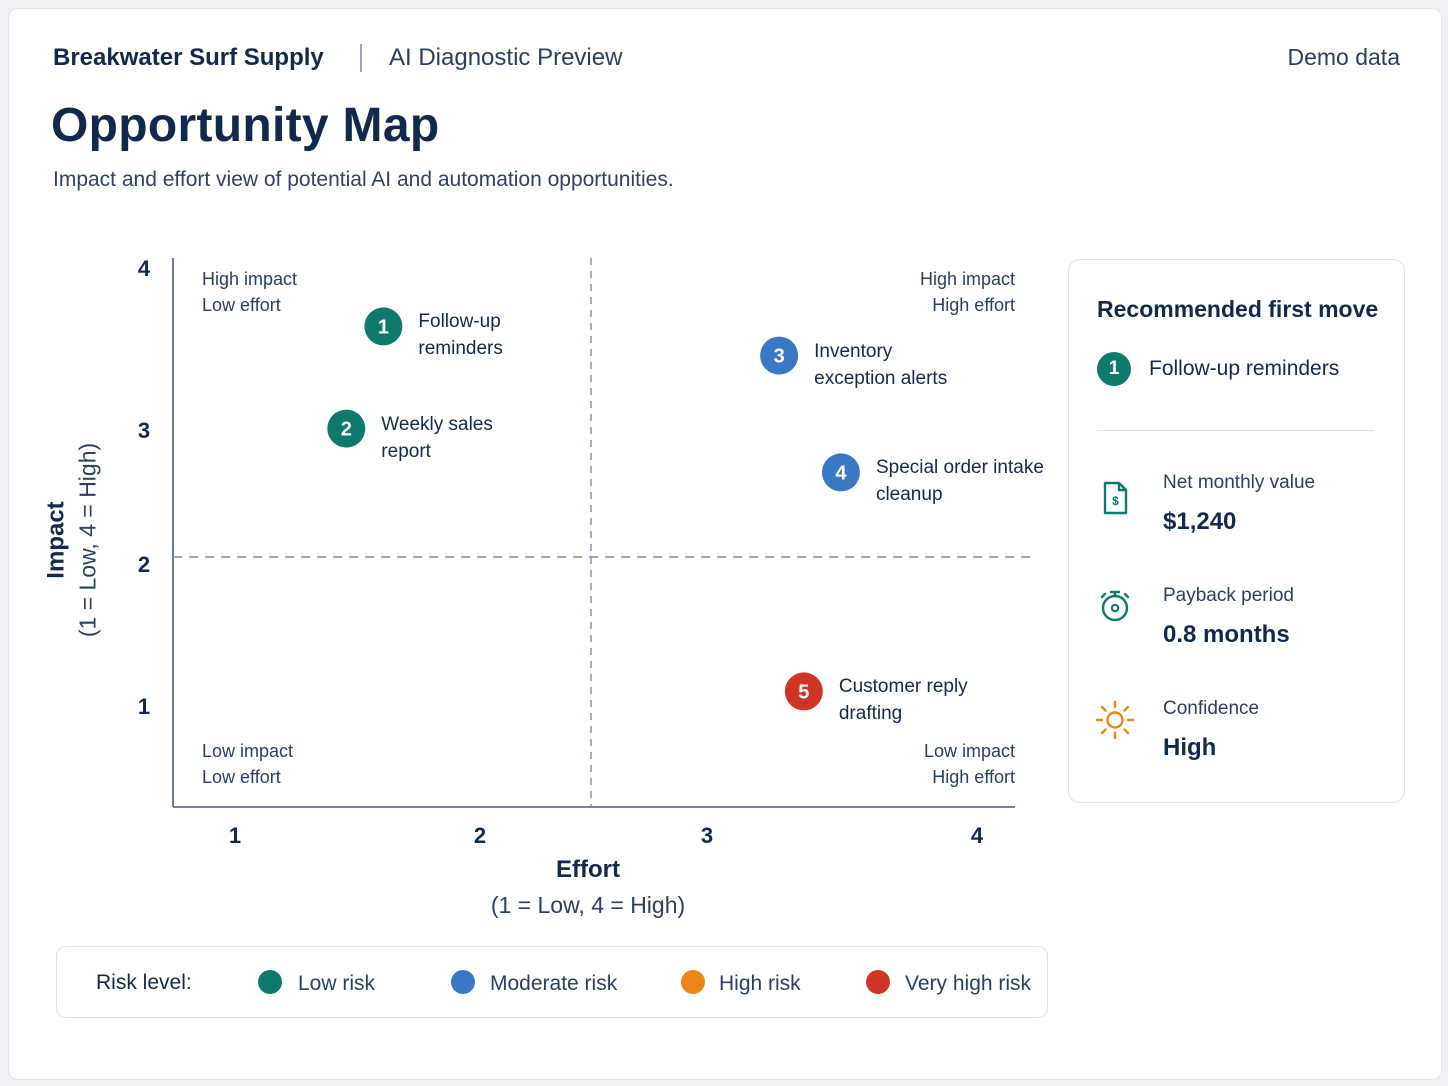  What do you see at coordinates (870, 714) in the screenshot?
I see `point-label-line: drafting` at bounding box center [870, 714].